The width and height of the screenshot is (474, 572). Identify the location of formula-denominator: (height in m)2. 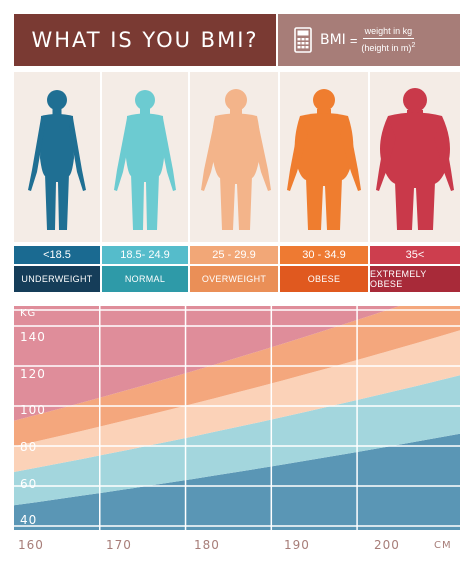
(388, 46).